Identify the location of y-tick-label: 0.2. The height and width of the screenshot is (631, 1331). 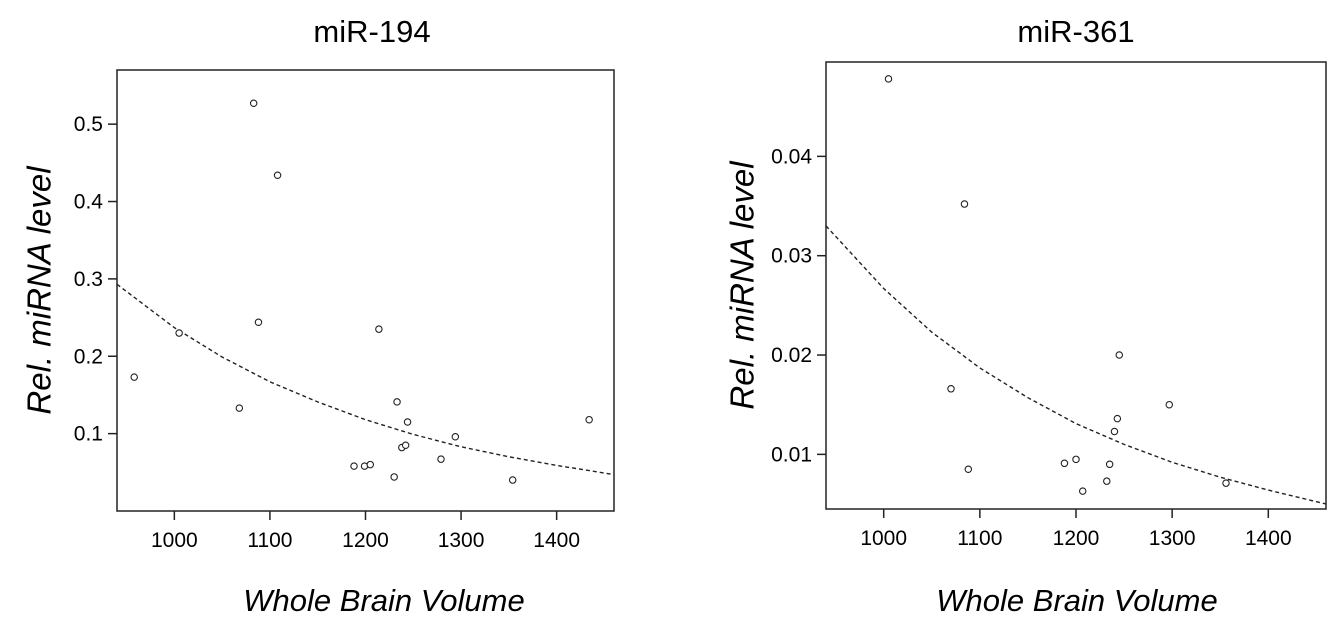
(88, 356).